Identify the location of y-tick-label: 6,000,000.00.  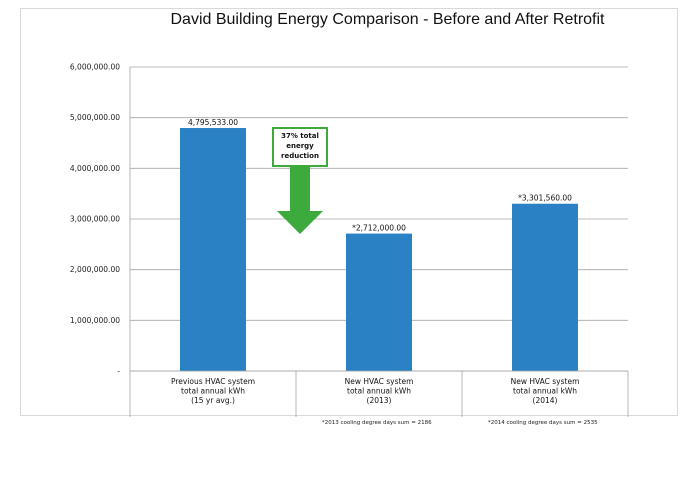
(95, 67).